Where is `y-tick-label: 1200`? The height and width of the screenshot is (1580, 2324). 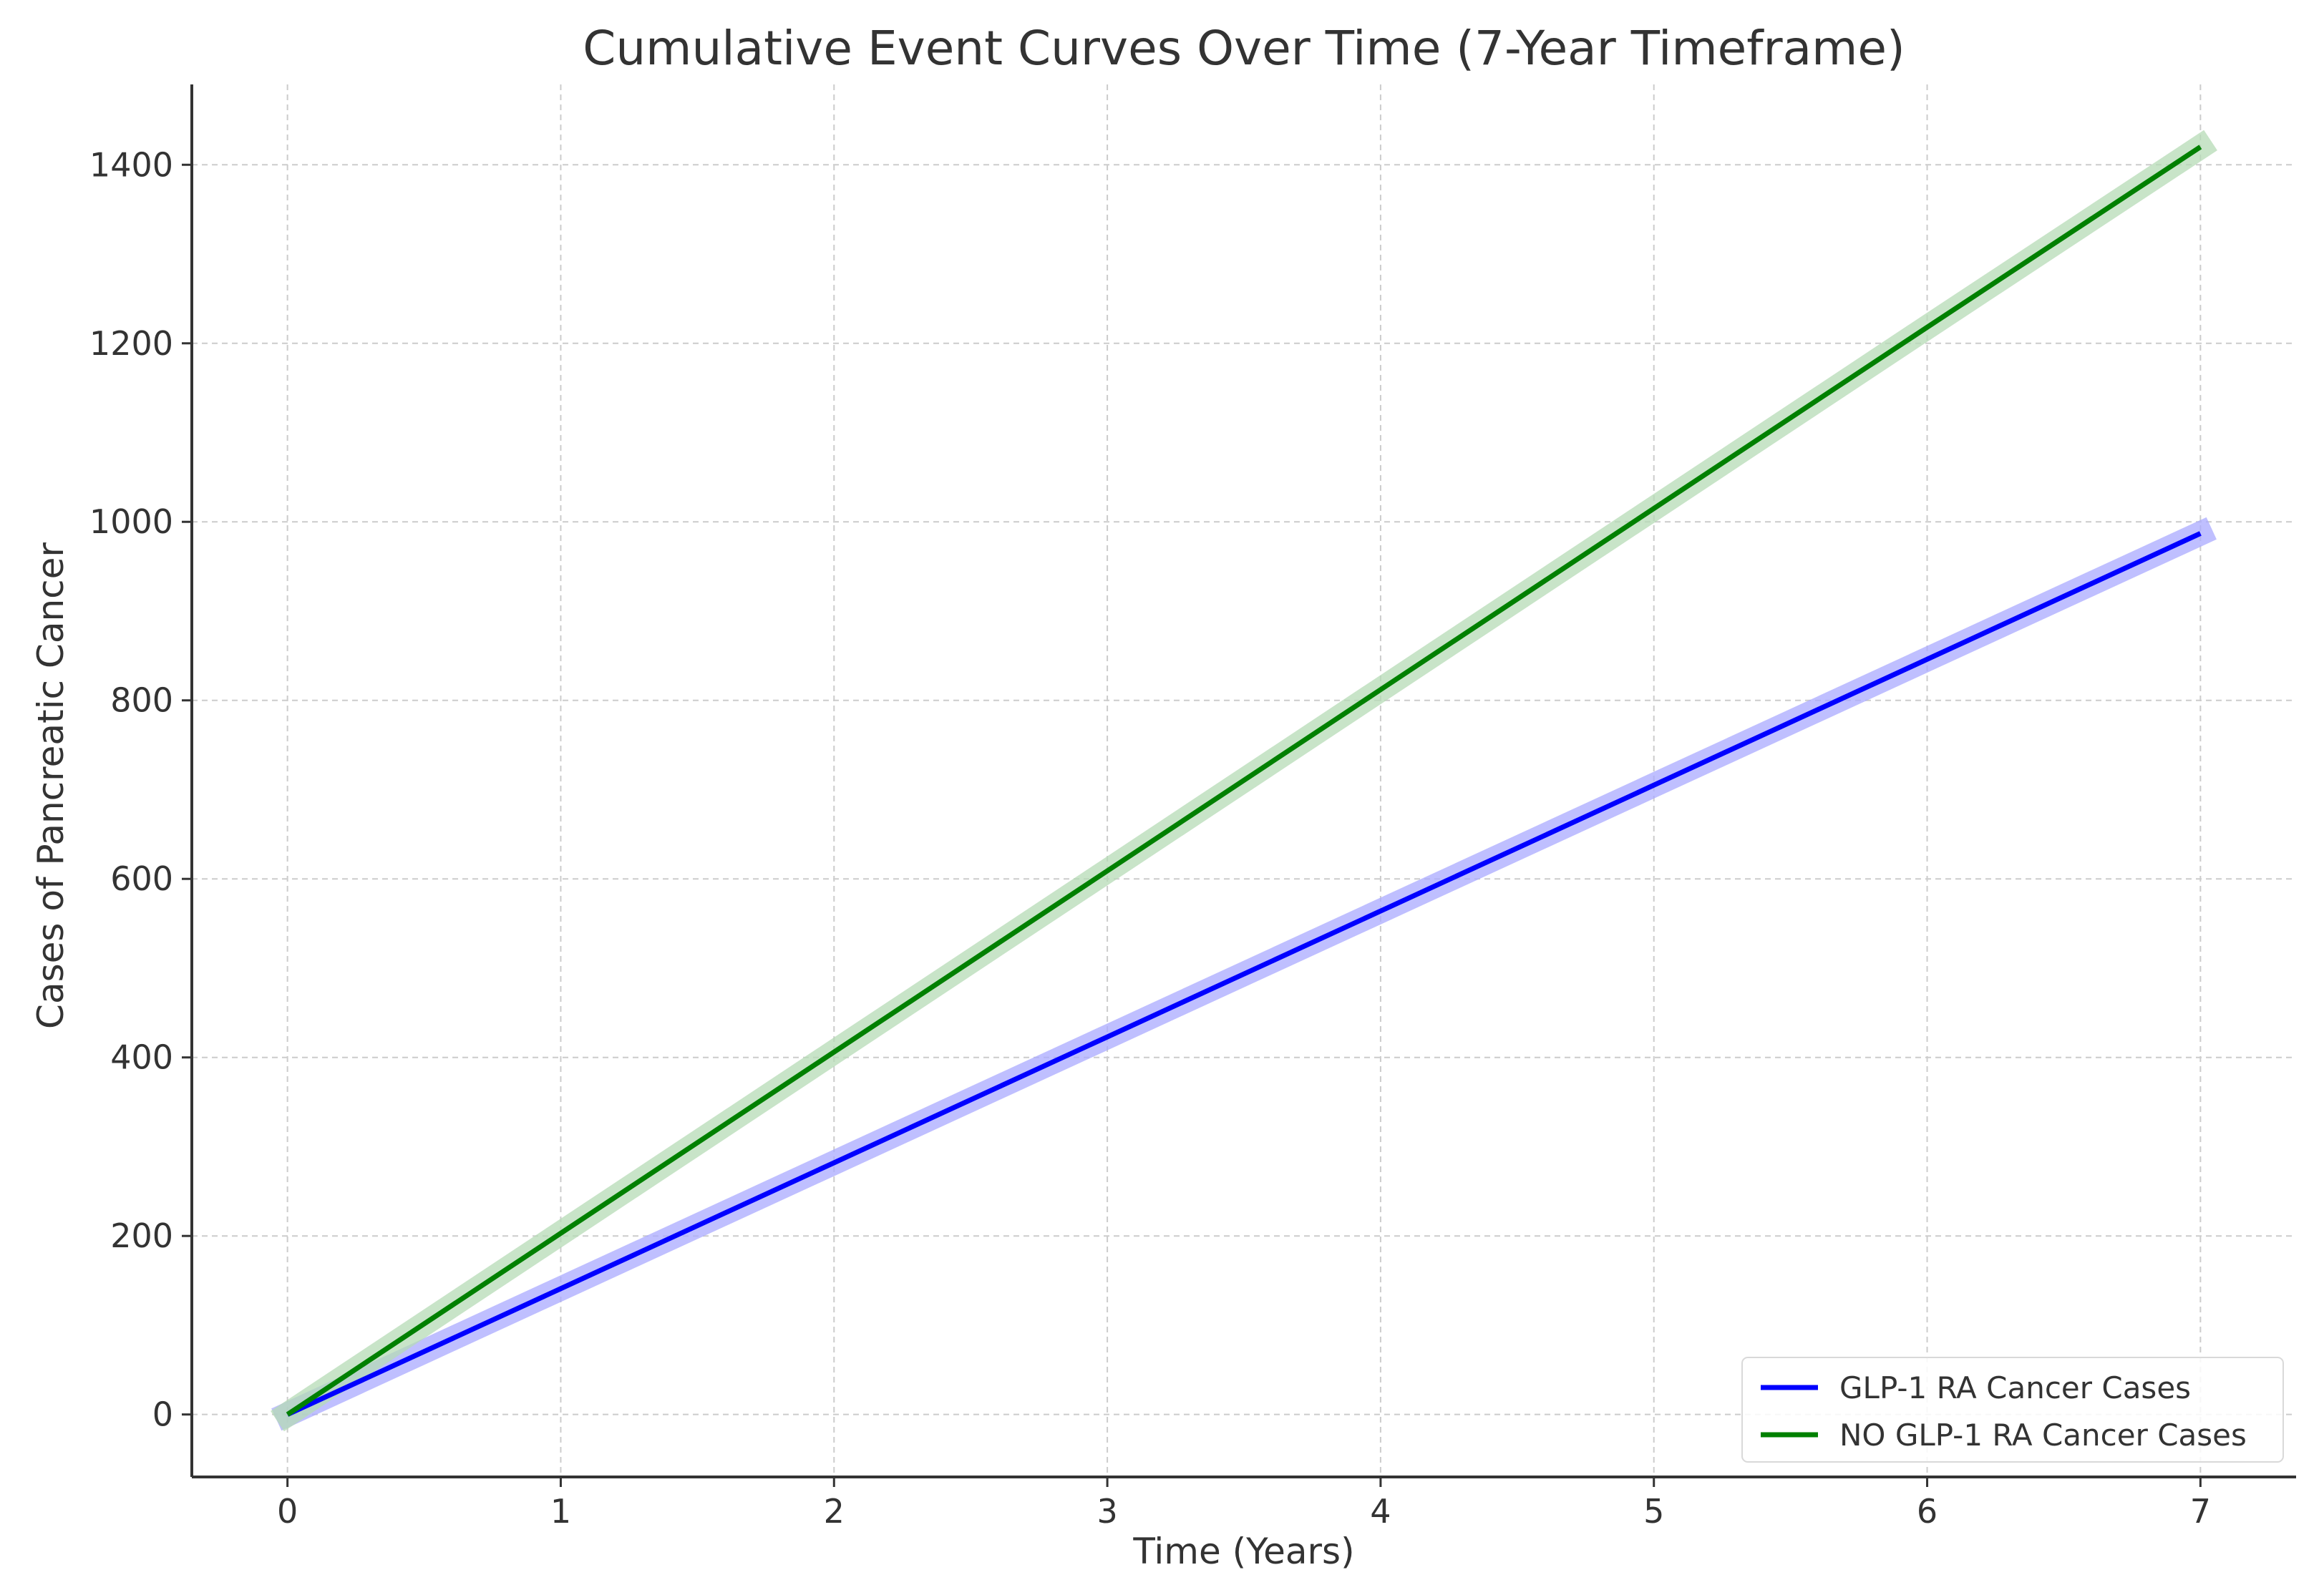
y-tick-label: 1200 is located at coordinates (131, 343).